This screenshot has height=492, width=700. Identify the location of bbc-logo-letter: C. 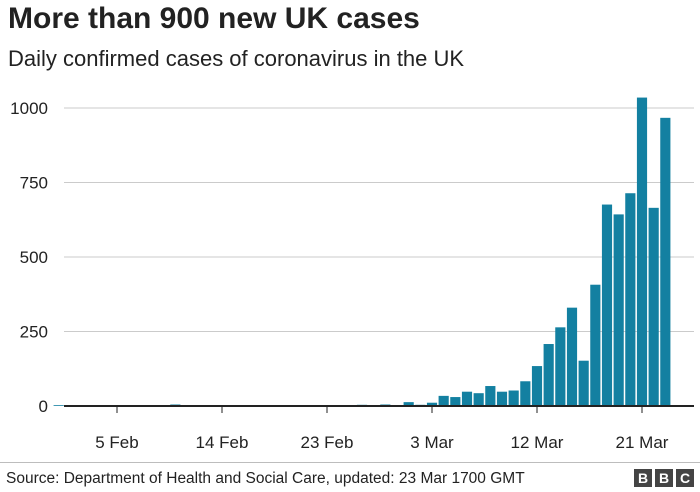
(685, 478).